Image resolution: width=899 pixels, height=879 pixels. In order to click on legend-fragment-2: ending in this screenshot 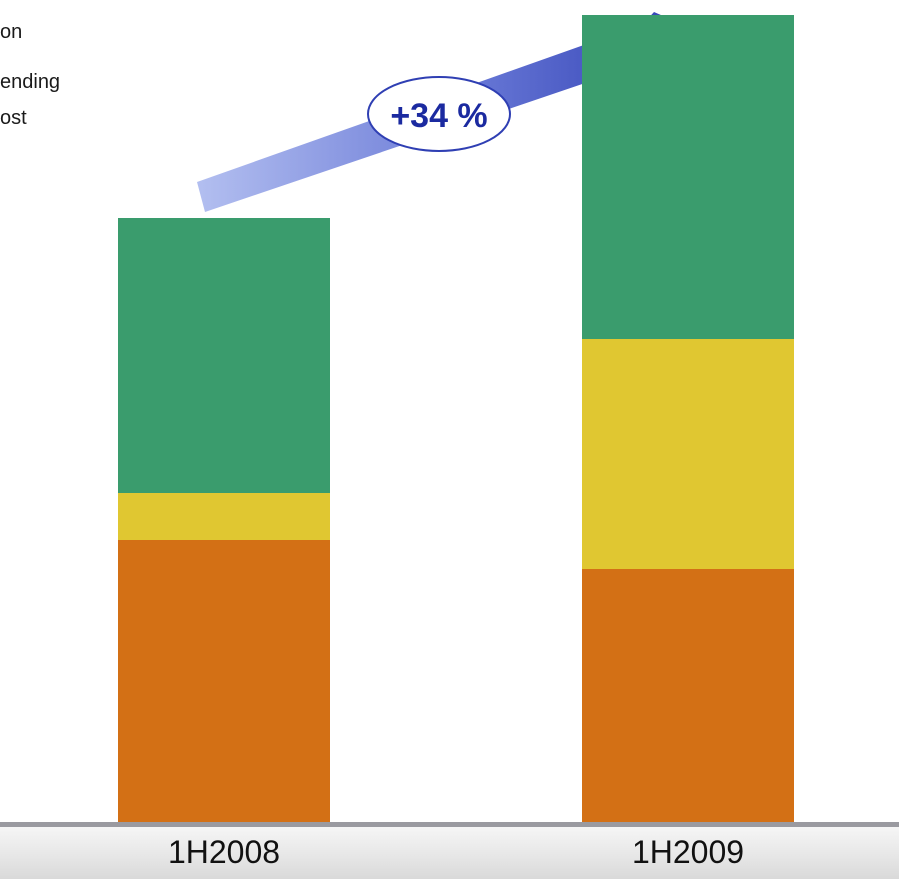, I will do `click(30, 82)`.